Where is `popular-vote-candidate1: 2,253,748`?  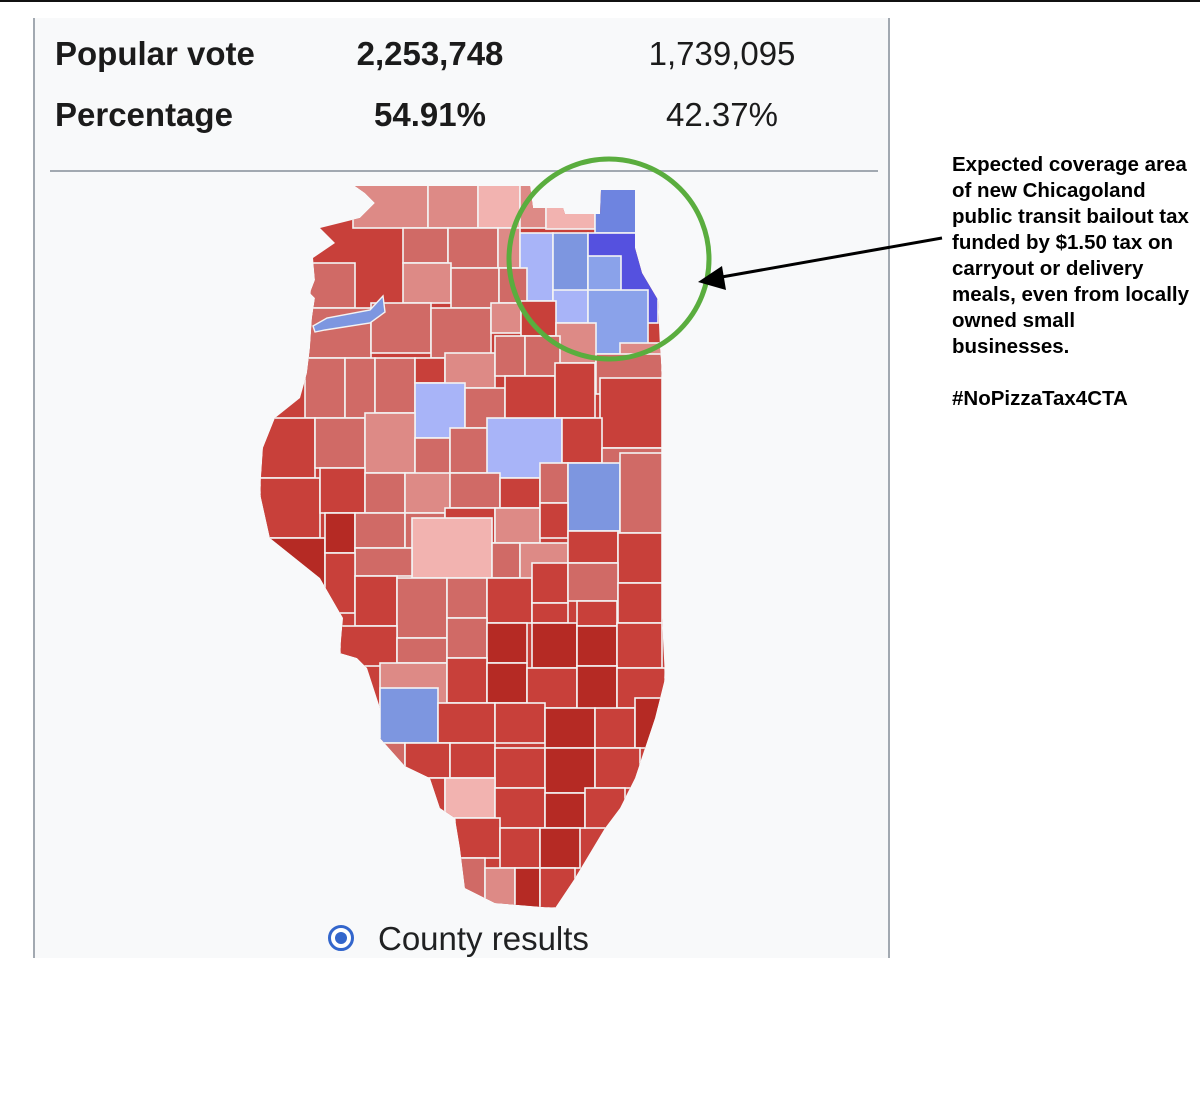 popular-vote-candidate1: 2,253,748 is located at coordinates (430, 53).